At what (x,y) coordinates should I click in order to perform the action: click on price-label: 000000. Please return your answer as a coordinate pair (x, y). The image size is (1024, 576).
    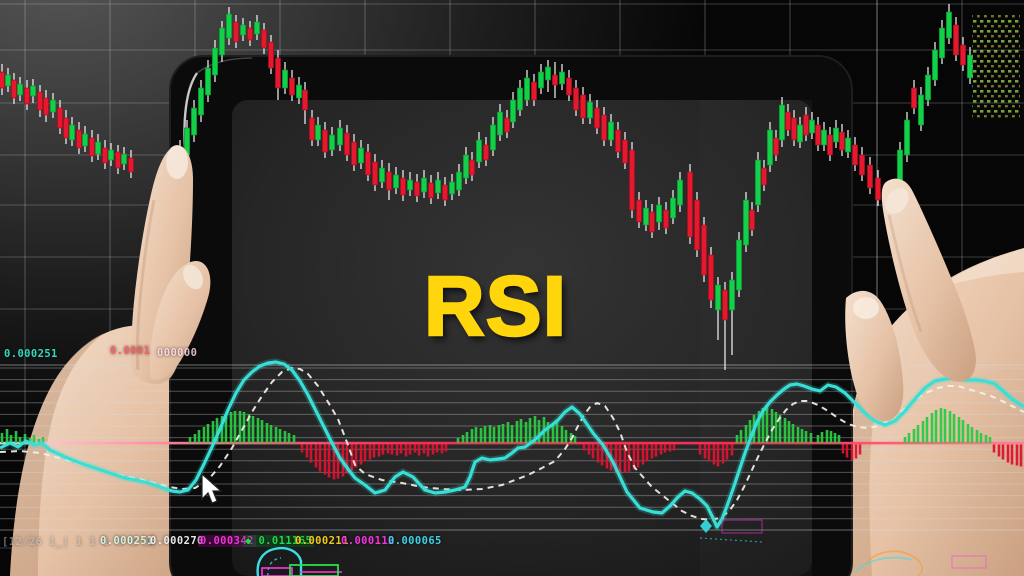
    Looking at the image, I should click on (177, 353).